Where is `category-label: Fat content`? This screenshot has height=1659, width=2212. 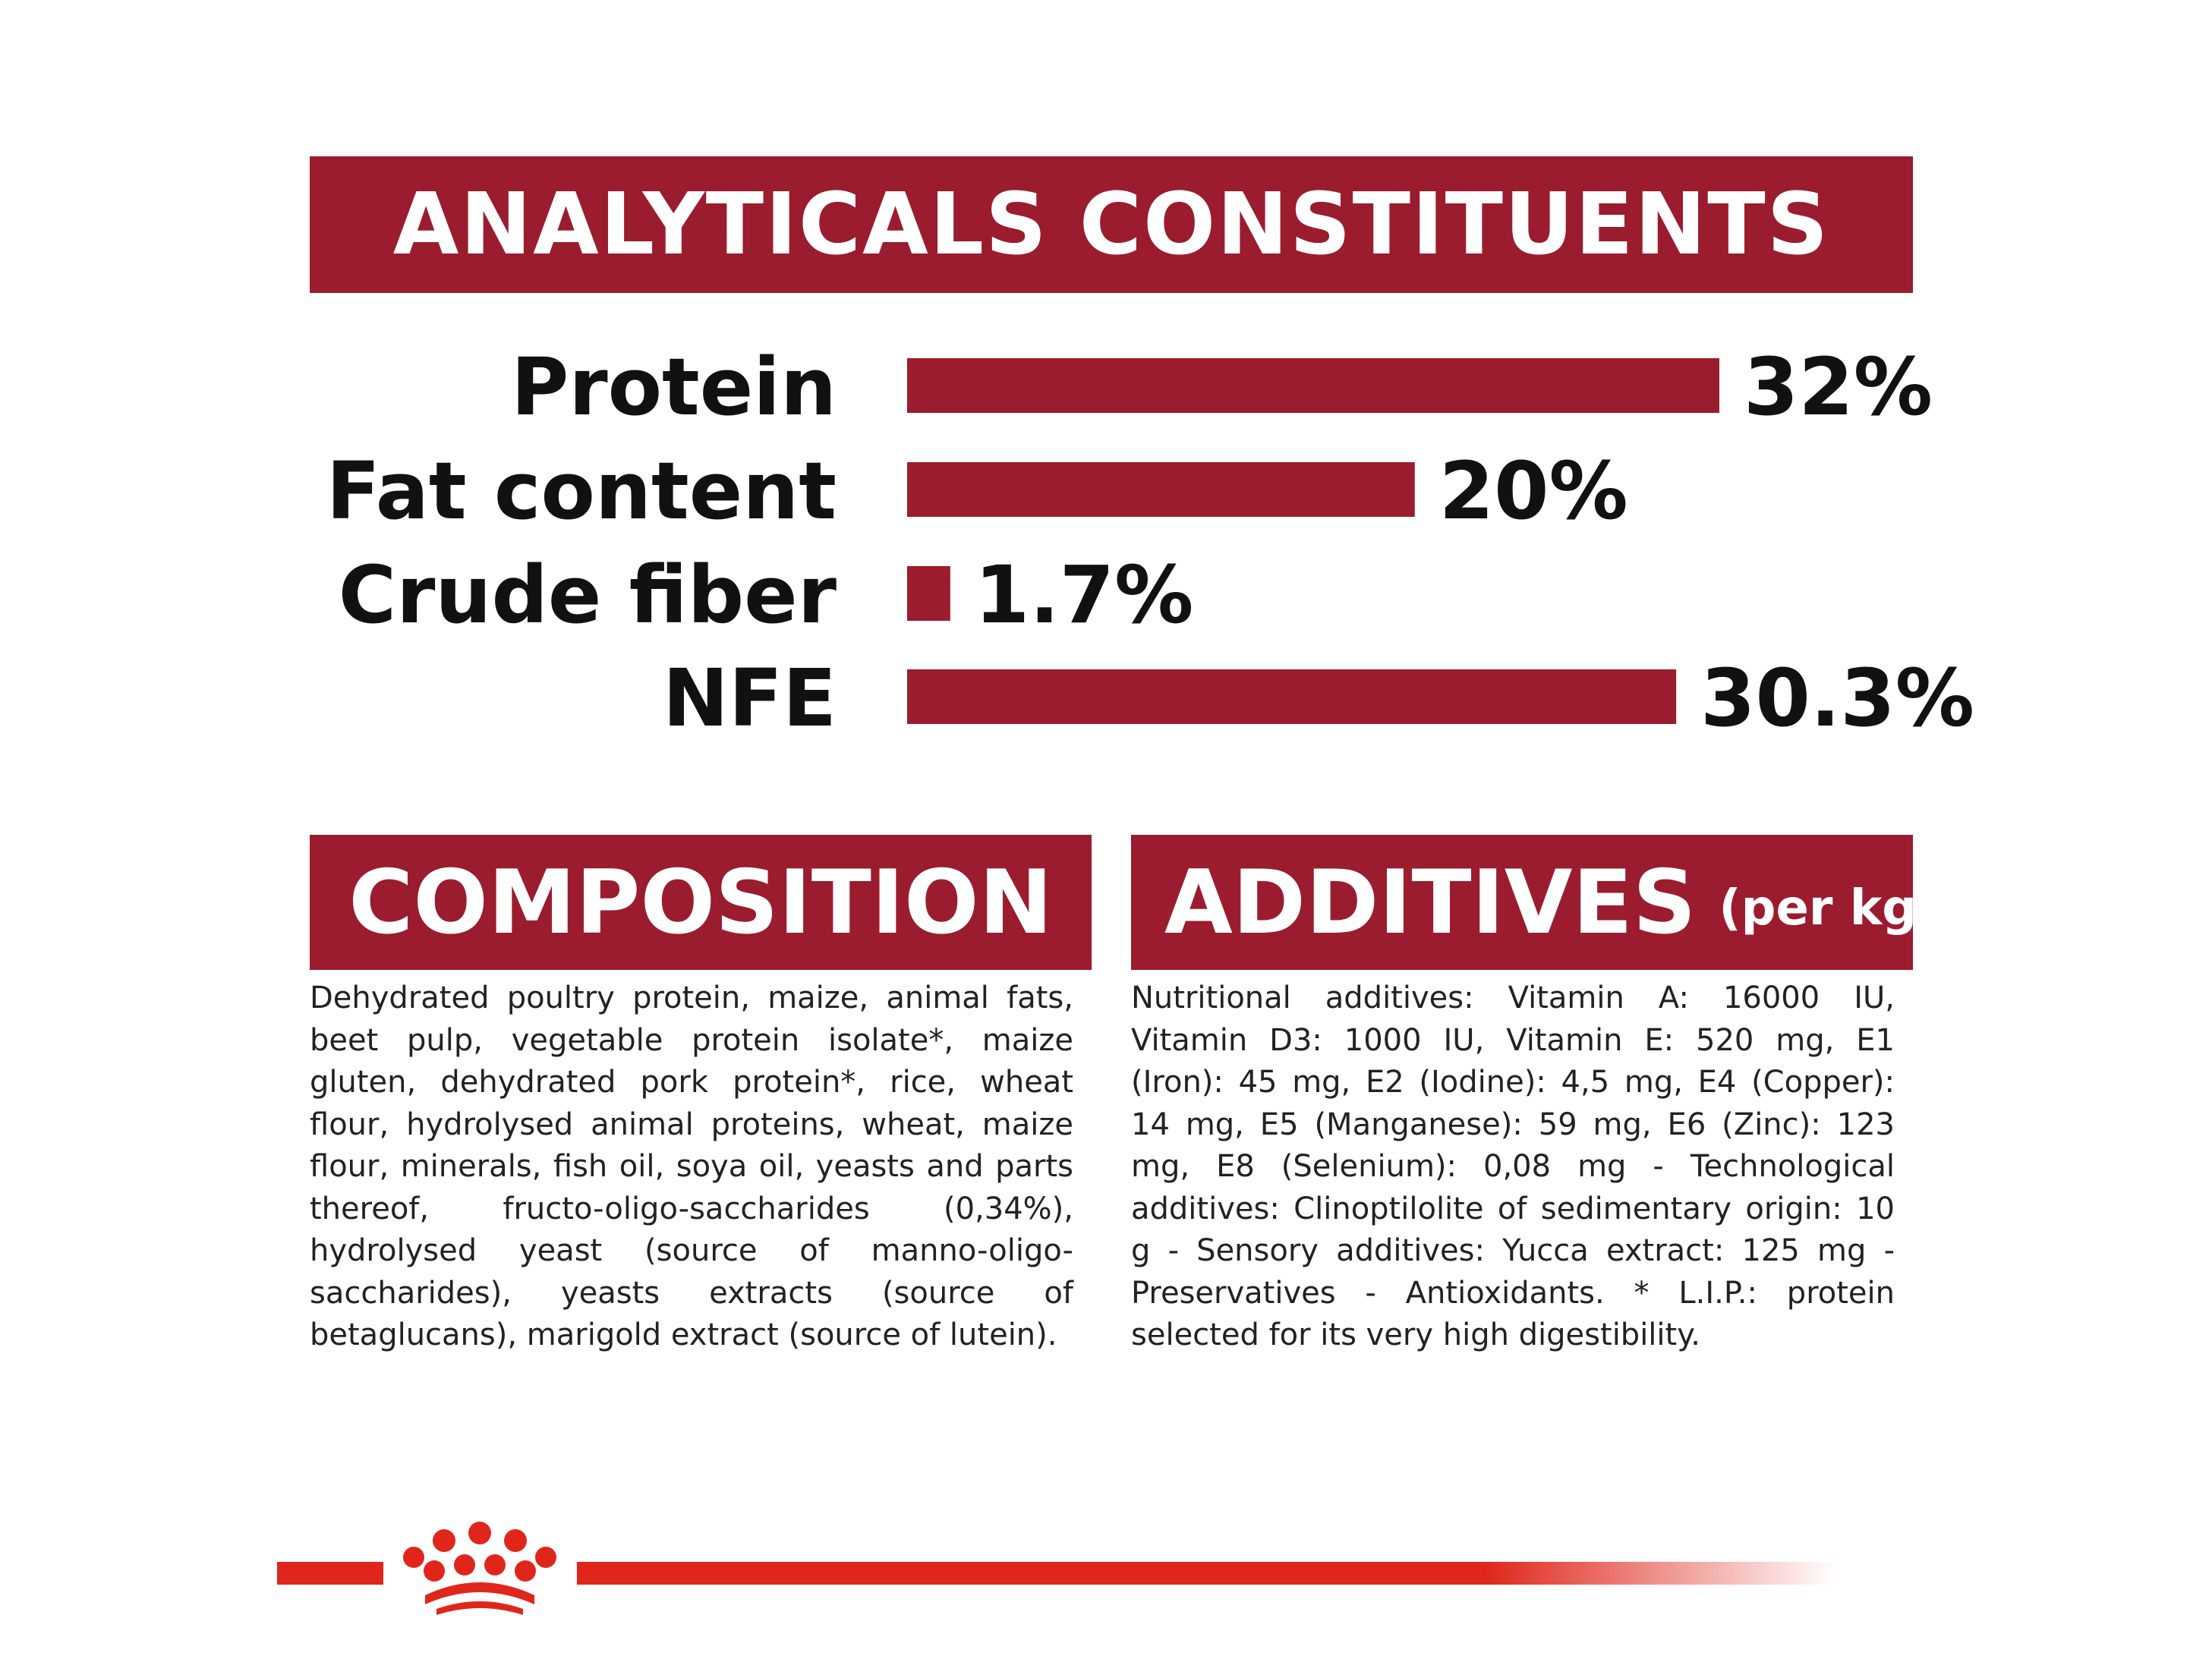 category-label: Fat content is located at coordinates (582, 491).